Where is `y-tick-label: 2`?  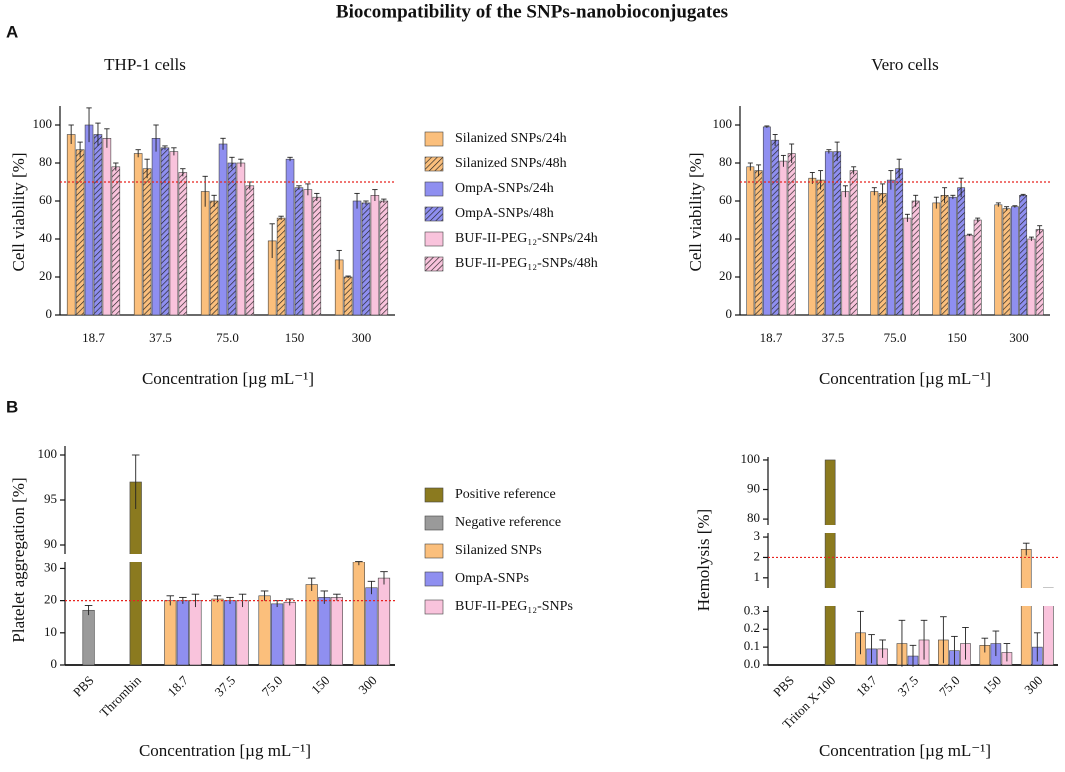 y-tick-label: 2 is located at coordinates (757, 555).